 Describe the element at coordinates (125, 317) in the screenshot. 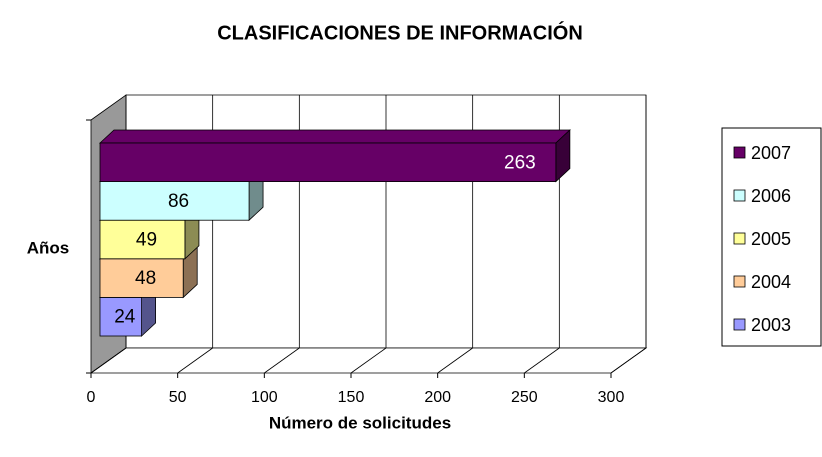

I see `data-label: 24` at that location.